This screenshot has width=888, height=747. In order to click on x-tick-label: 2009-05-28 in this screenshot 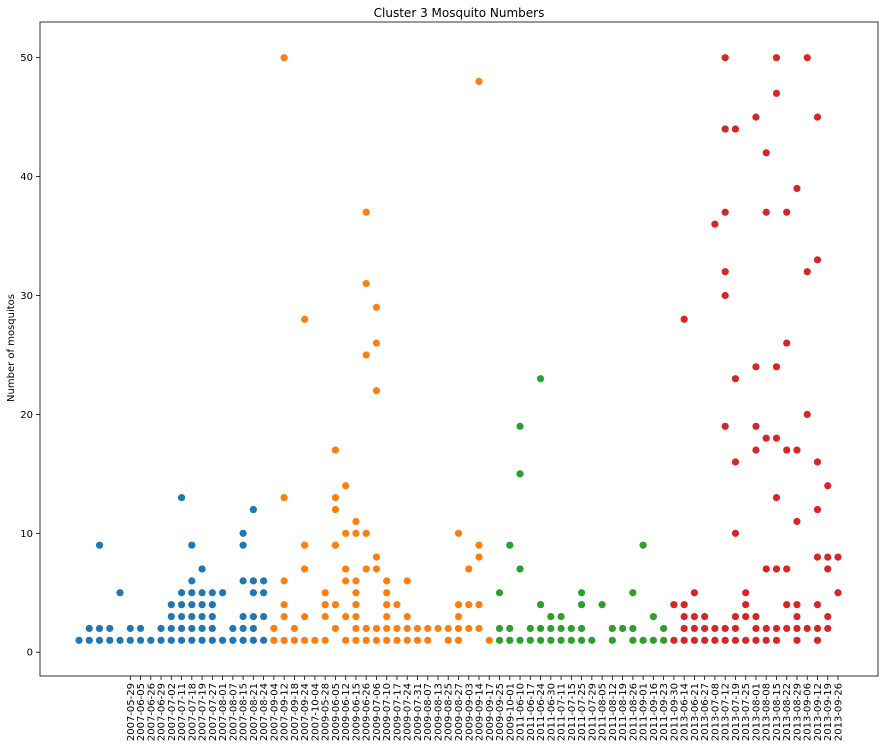, I will do `click(326, 712)`.